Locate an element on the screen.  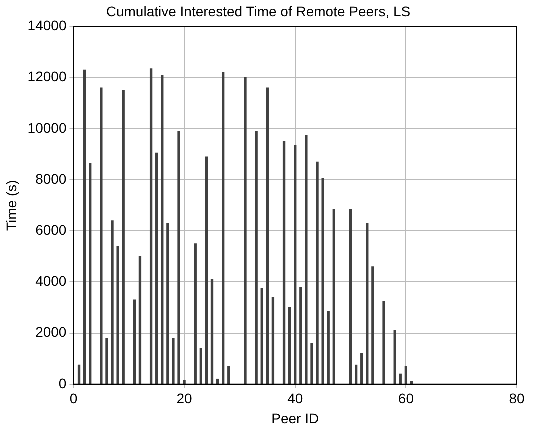
y-tick-label: 0 is located at coordinates (62, 383).